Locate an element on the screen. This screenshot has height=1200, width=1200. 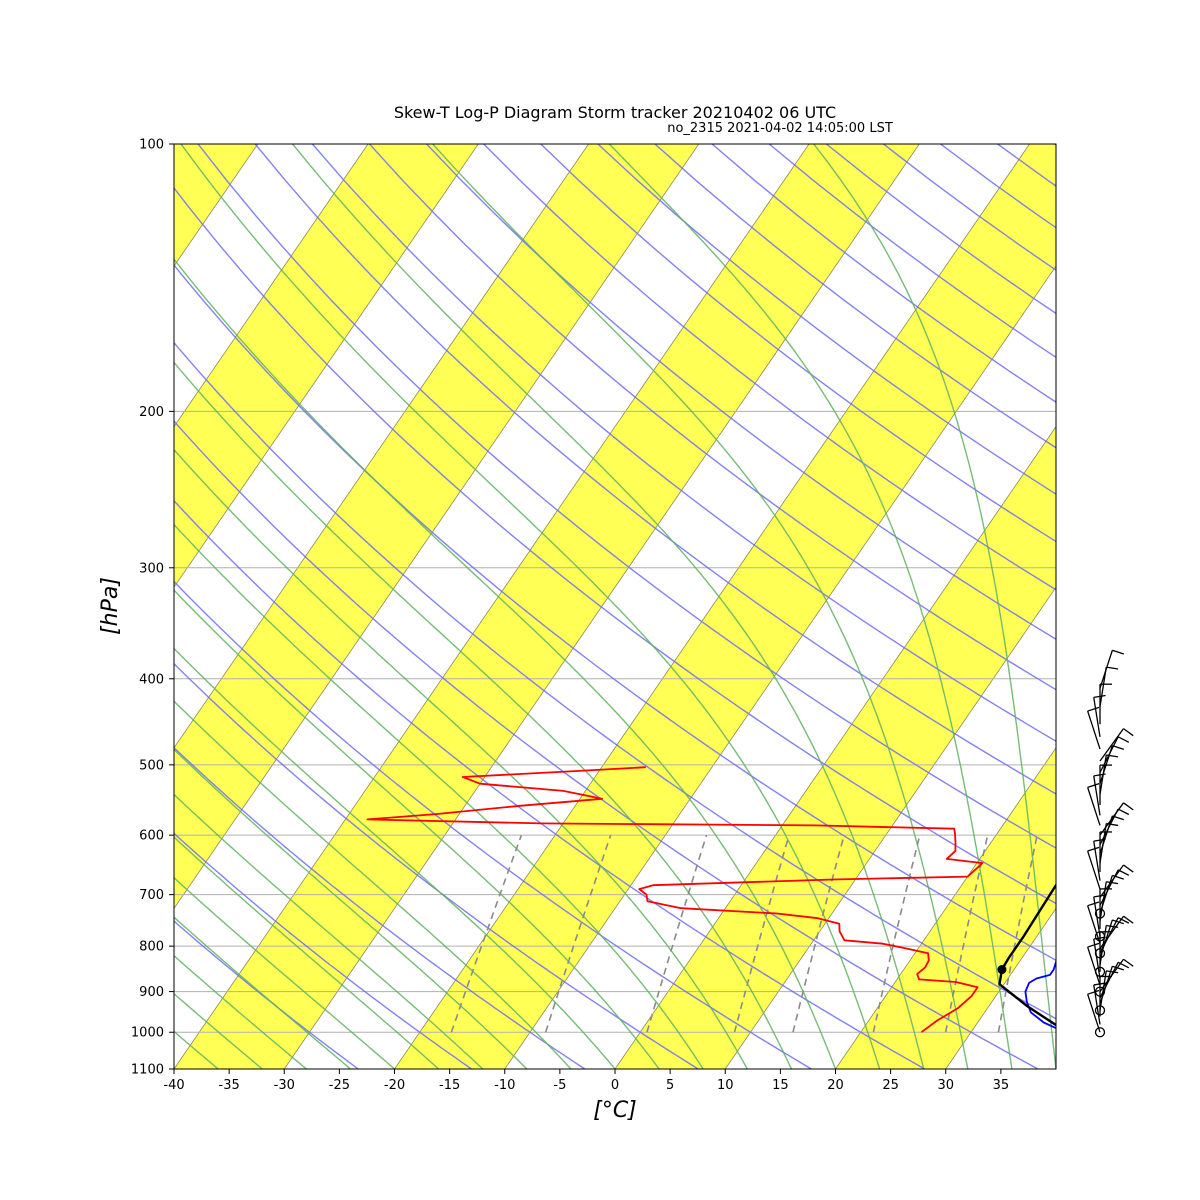
y-tick-label: 100 is located at coordinates (151, 145).